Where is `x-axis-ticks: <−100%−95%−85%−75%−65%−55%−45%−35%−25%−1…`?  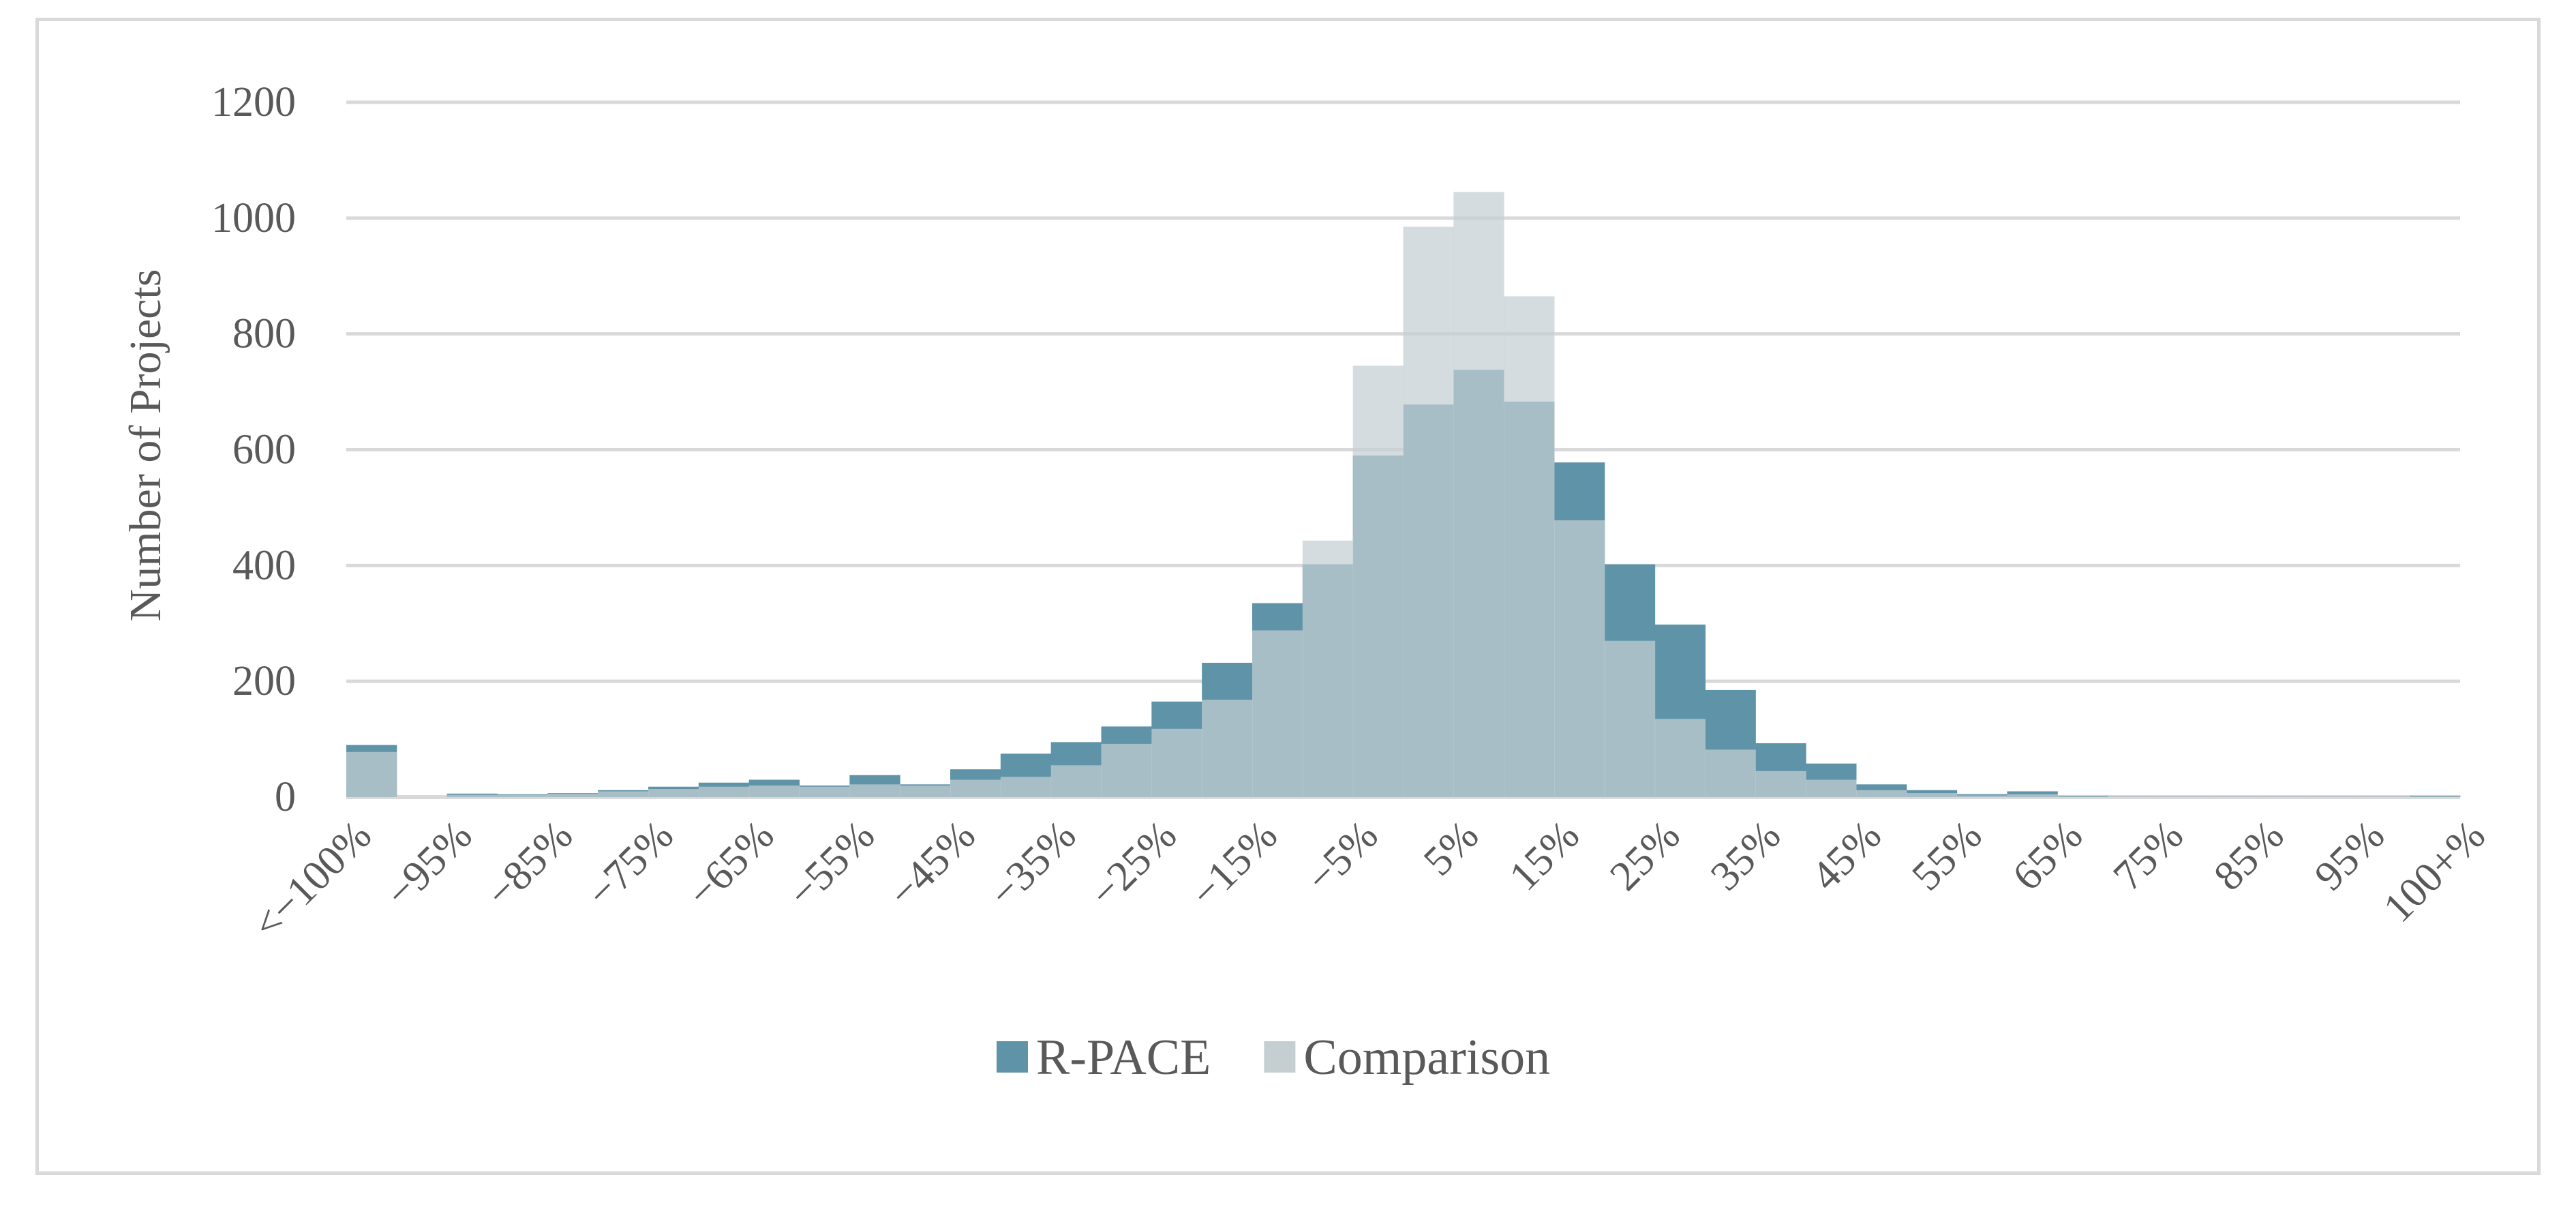 x-axis-ticks: <−100%−95%−85%−75%−65%−55%−45%−35%−25%−1… is located at coordinates (1369, 880).